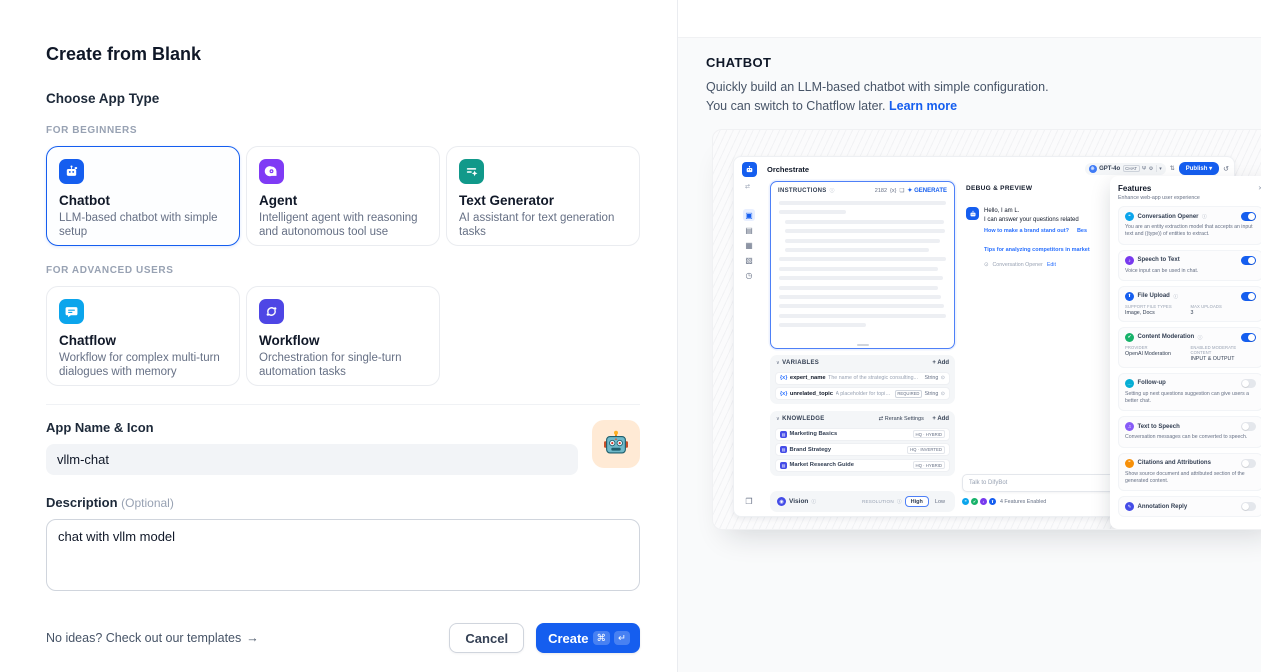 The height and width of the screenshot is (672, 1261). Describe the element at coordinates (1092, 168) in the screenshot. I see `model-provider-icon: ❋` at that location.